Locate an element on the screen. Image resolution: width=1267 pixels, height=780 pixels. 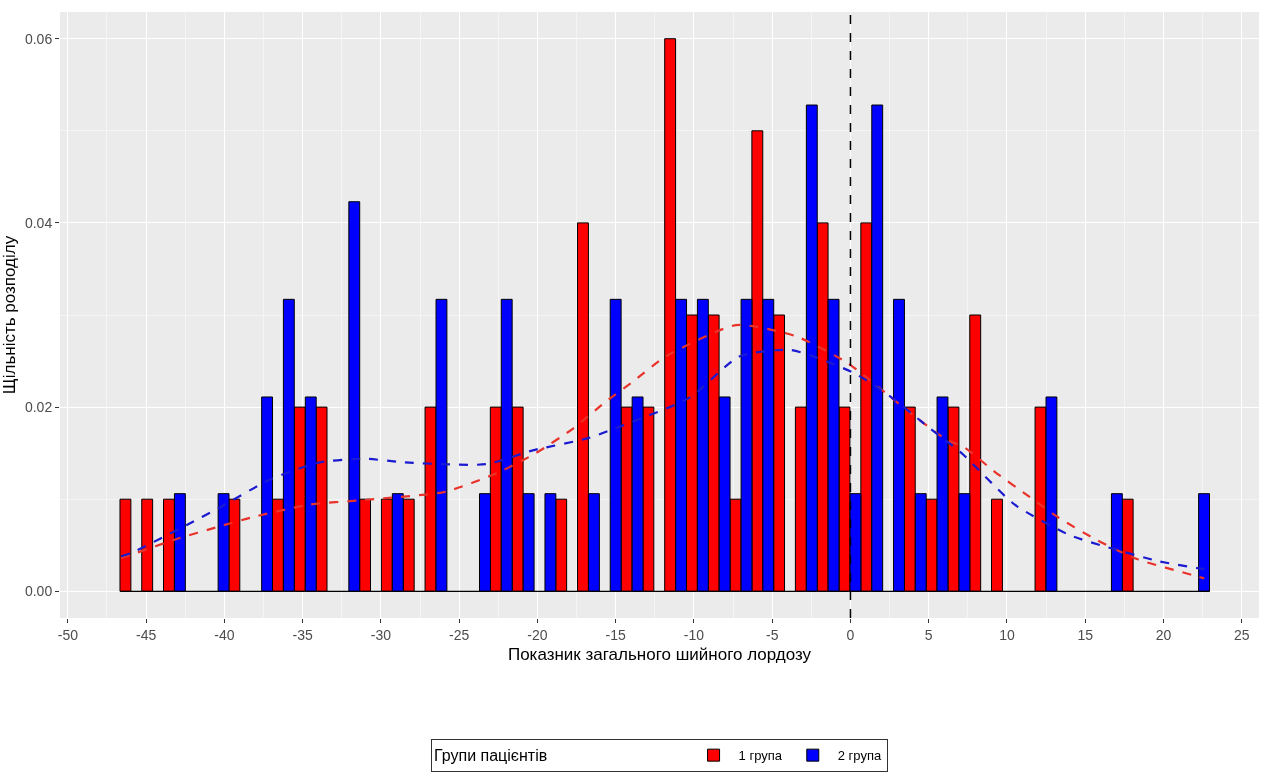
x-tick-label: 10 is located at coordinates (1007, 634).